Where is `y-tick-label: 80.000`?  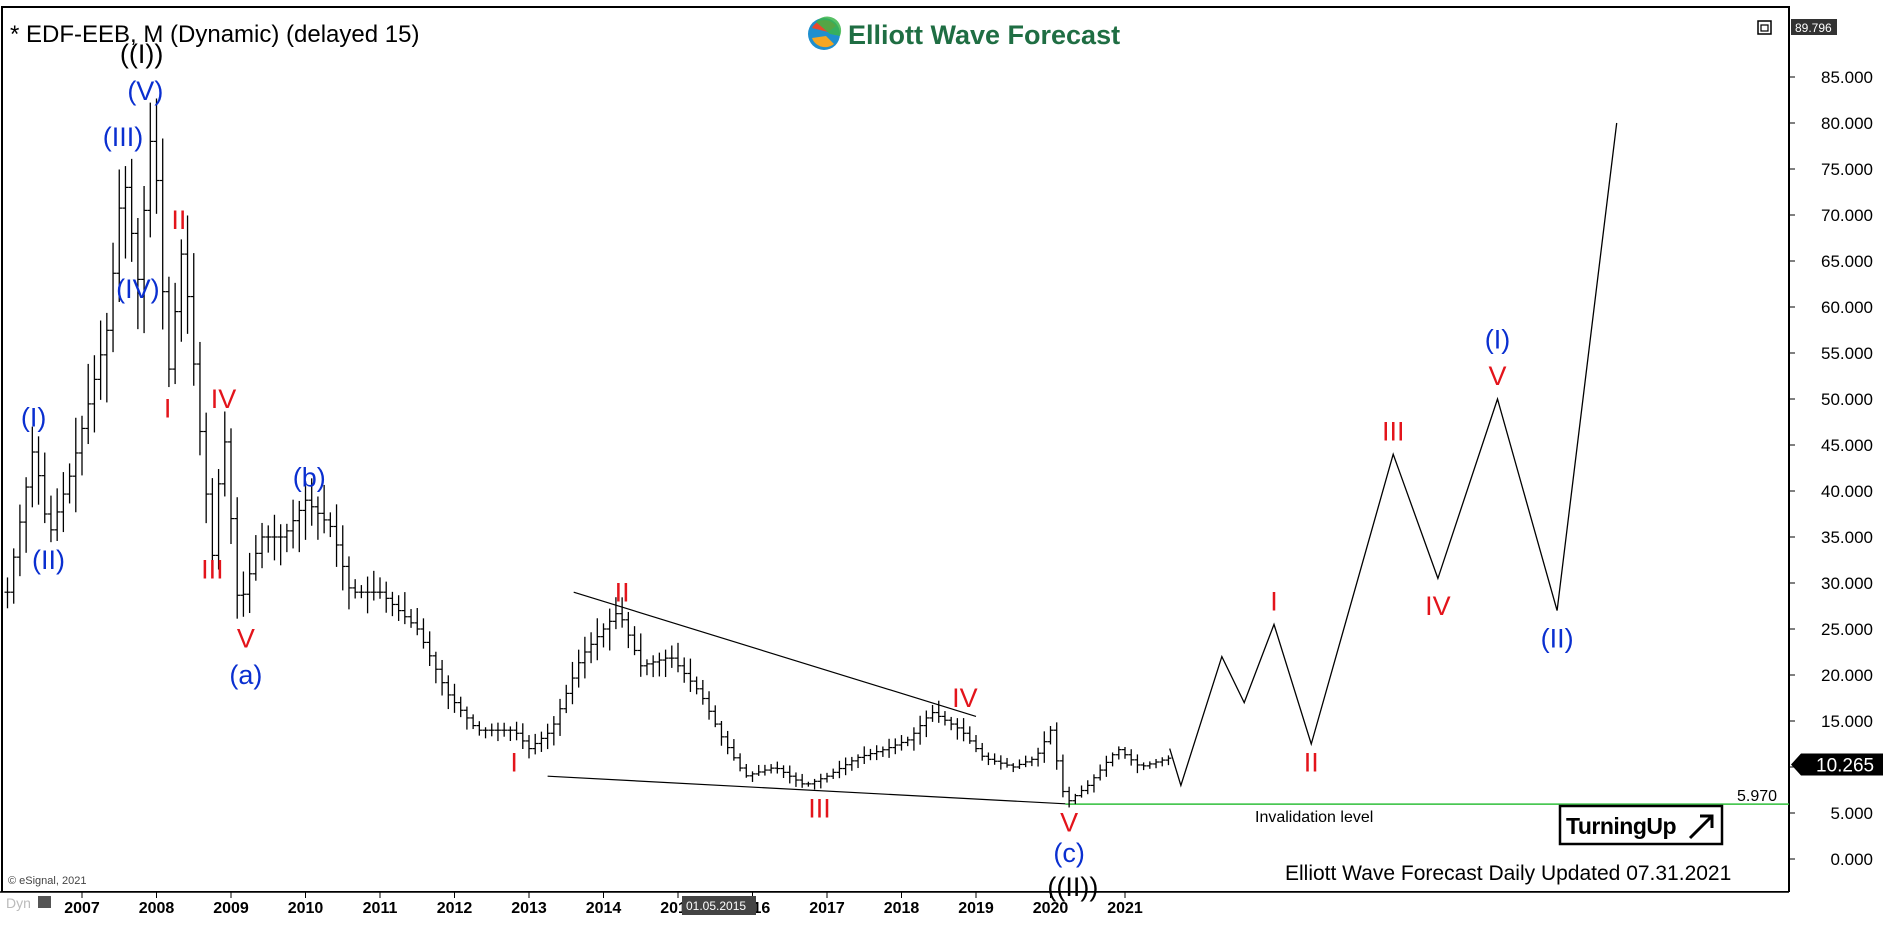 y-tick-label: 80.000 is located at coordinates (1847, 123).